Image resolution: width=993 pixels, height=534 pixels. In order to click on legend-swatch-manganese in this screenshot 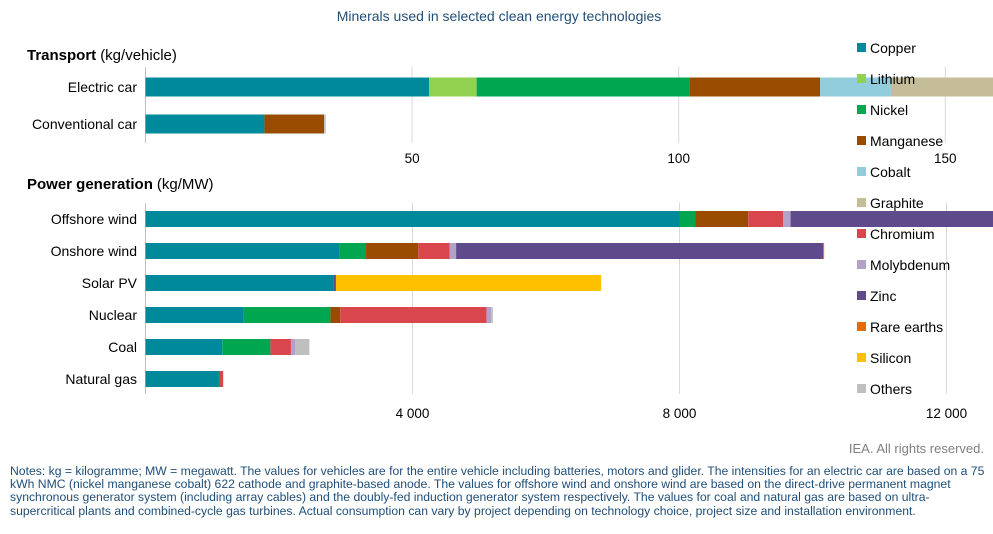, I will do `click(861, 140)`.